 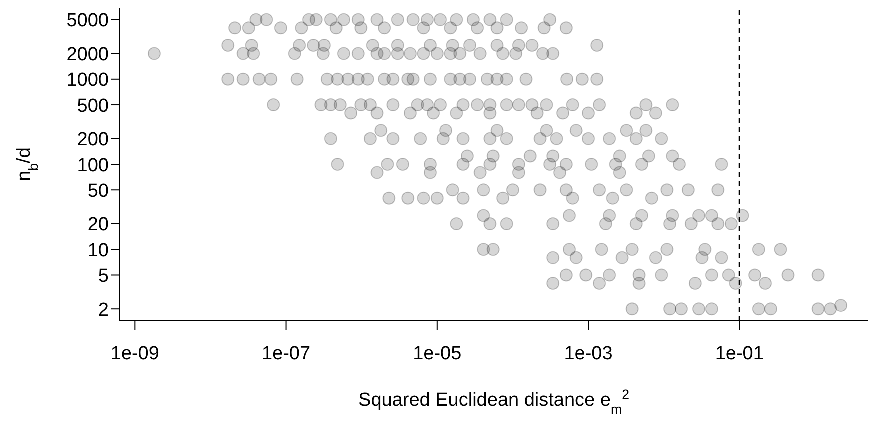 I want to click on y-tick-label: 100, so click(x=93, y=165).